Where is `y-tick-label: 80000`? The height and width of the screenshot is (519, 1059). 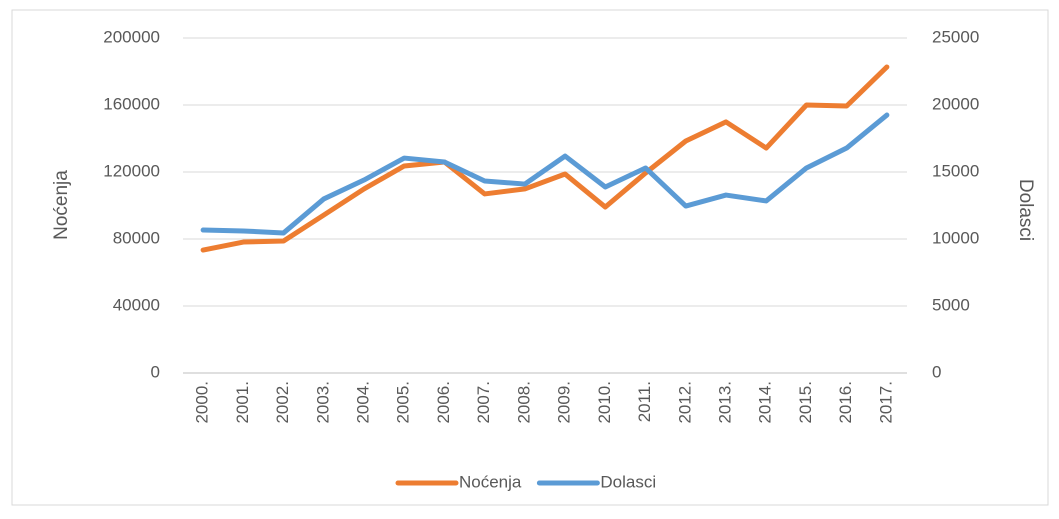
y-tick-label: 80000 is located at coordinates (136, 237).